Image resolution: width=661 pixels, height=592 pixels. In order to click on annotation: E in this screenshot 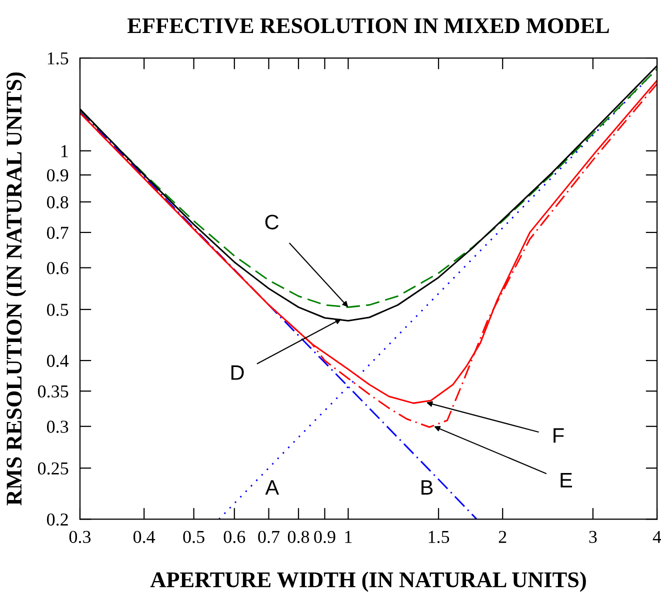, I will do `click(566, 480)`.